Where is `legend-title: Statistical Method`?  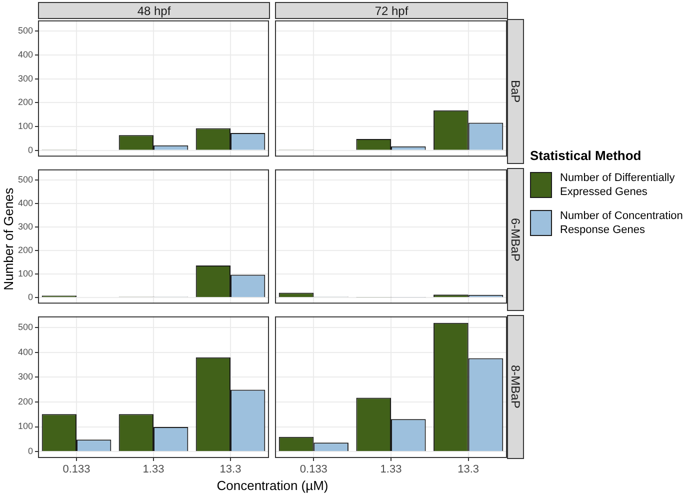 legend-title: Statistical Method is located at coordinates (586, 155).